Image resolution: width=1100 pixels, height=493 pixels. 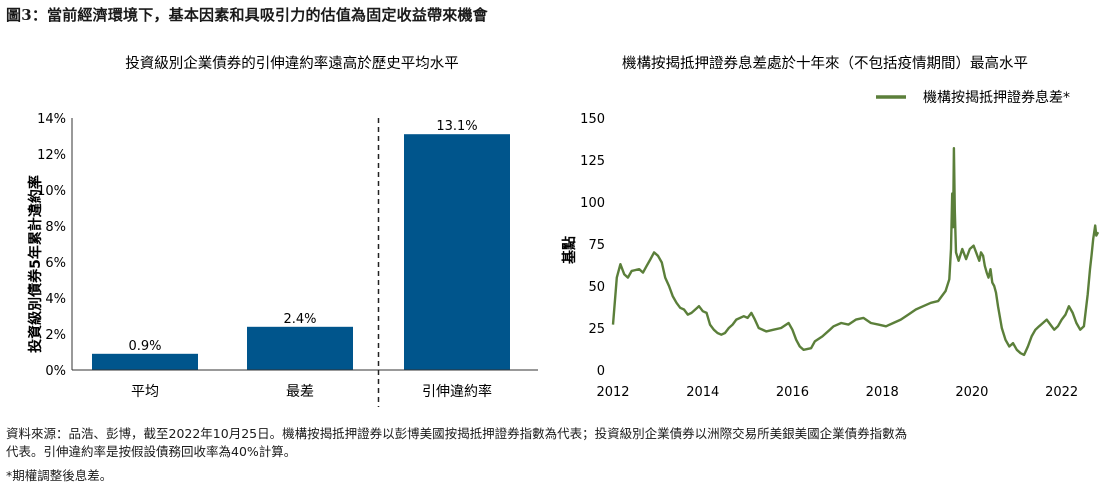 What do you see at coordinates (51, 191) in the screenshot?
I see `bar-ytick-label: 10%` at bounding box center [51, 191].